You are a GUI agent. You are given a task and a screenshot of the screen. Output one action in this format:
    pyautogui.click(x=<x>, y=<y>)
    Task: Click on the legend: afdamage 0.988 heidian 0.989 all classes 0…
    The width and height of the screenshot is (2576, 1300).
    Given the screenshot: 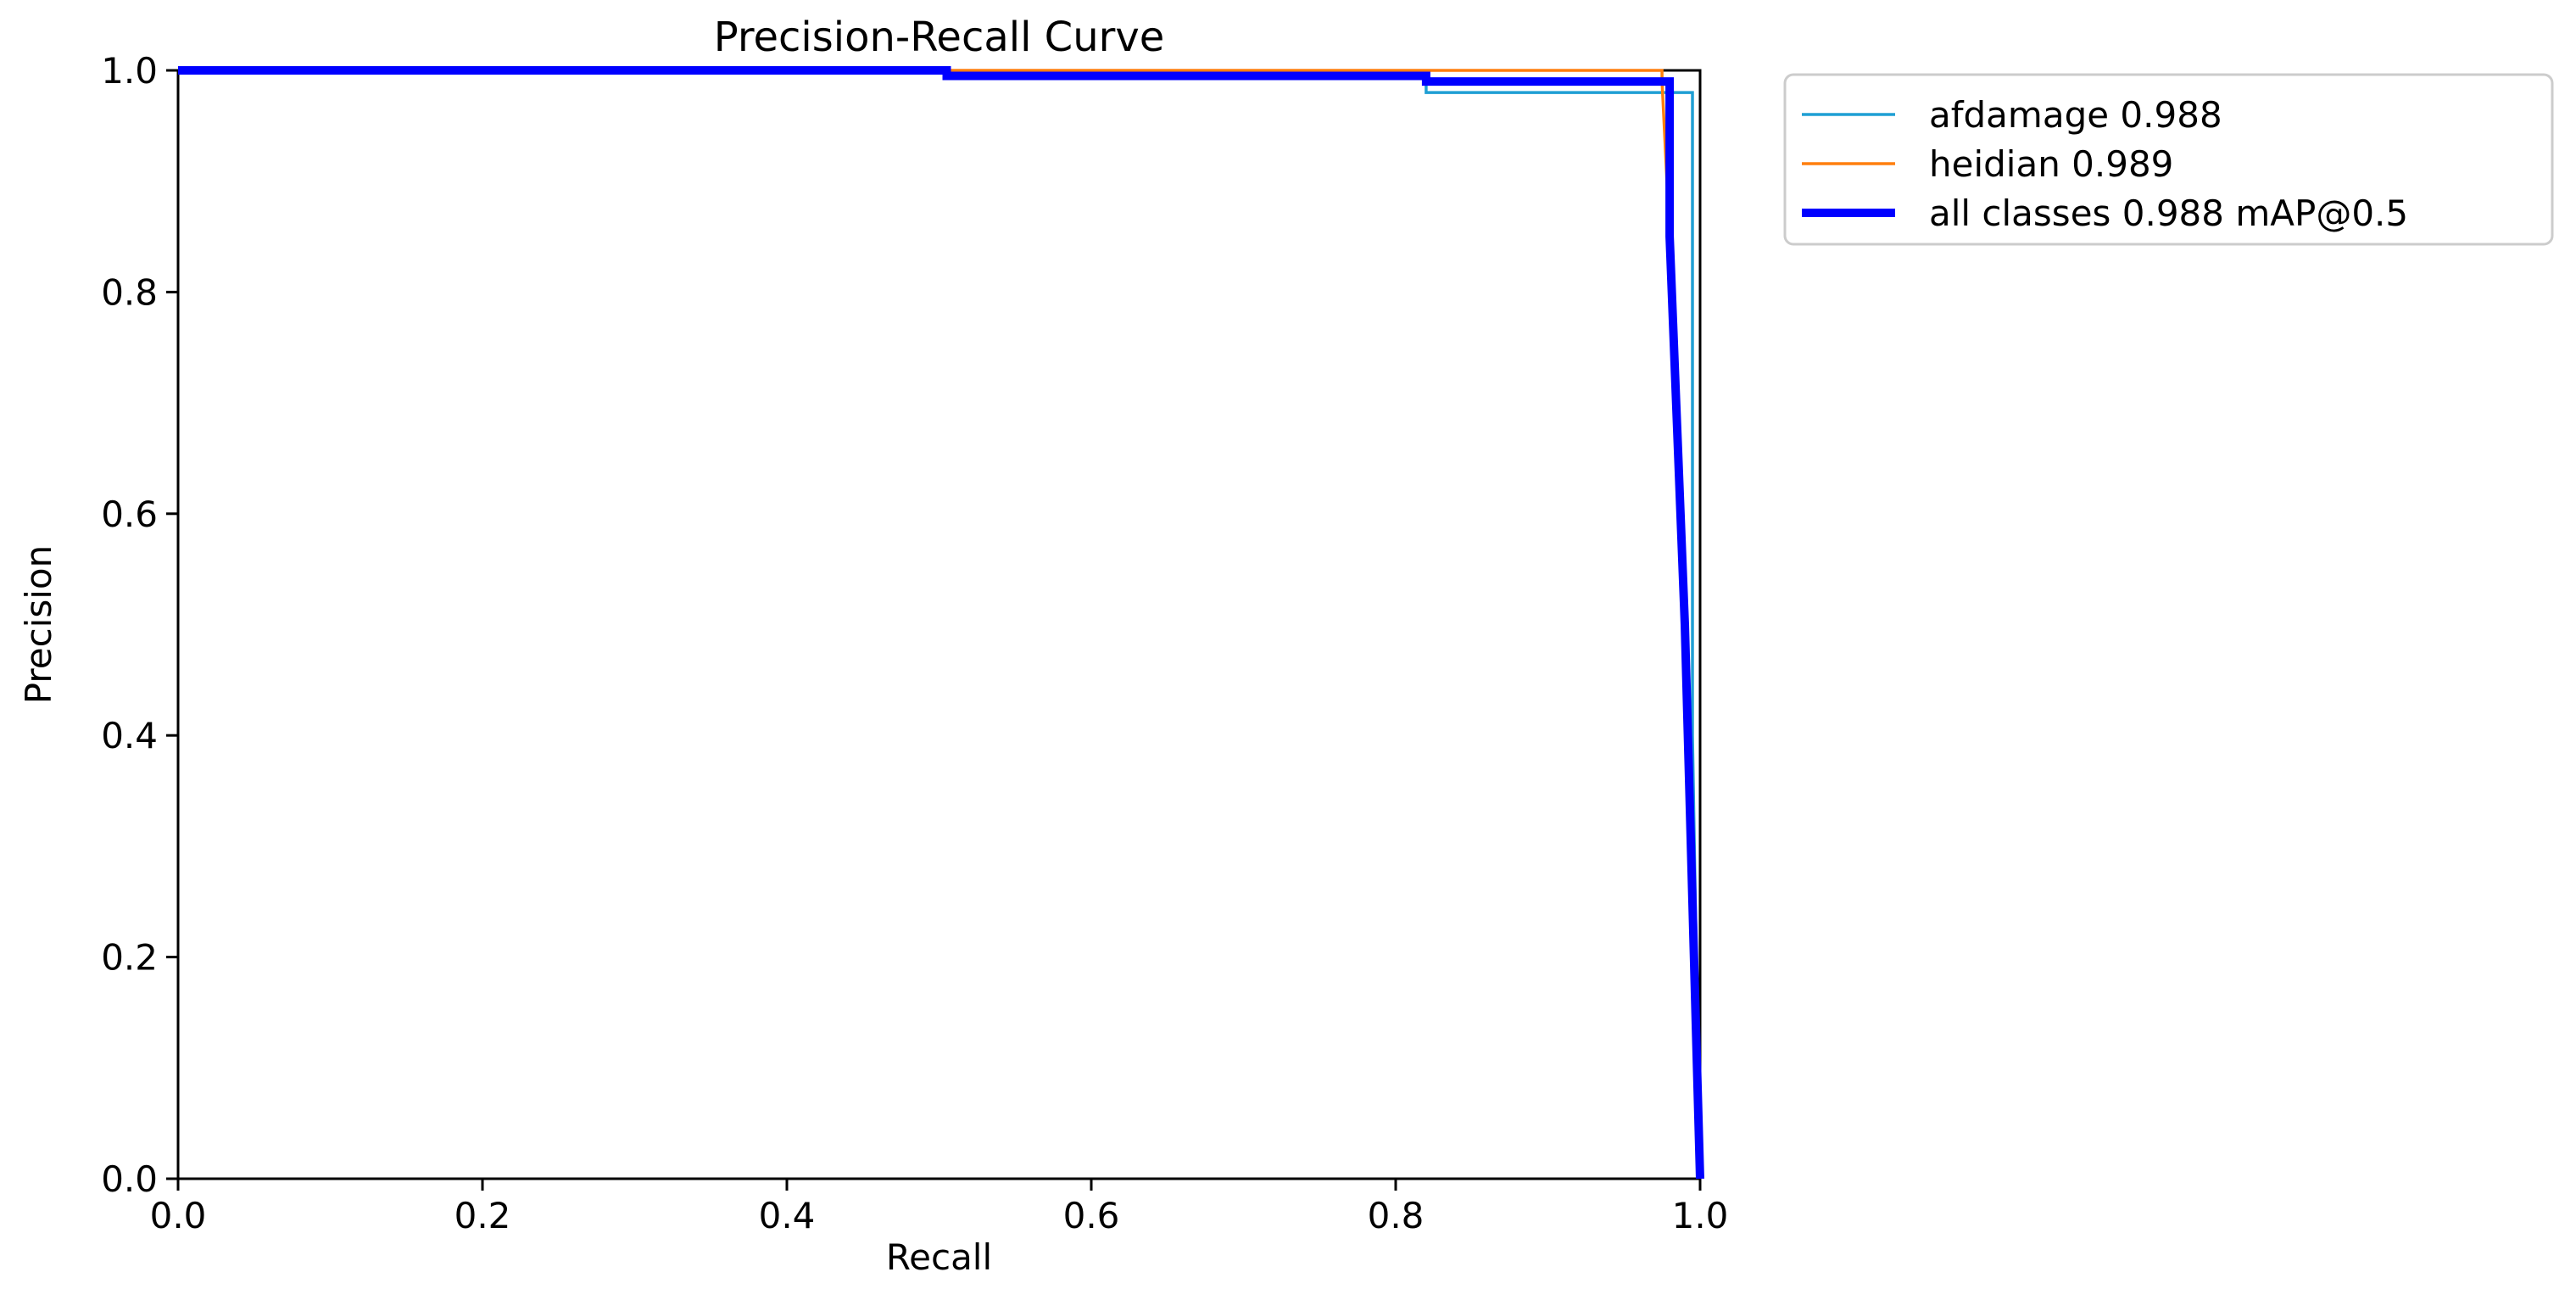 What is the action you would take?
    pyautogui.click(x=2168, y=159)
    